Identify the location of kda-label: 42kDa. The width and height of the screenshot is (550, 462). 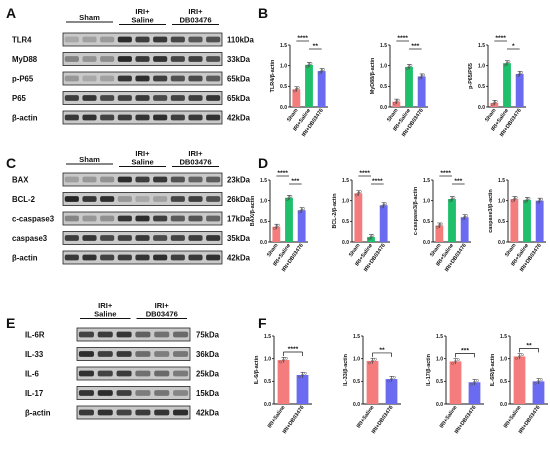
(208, 413).